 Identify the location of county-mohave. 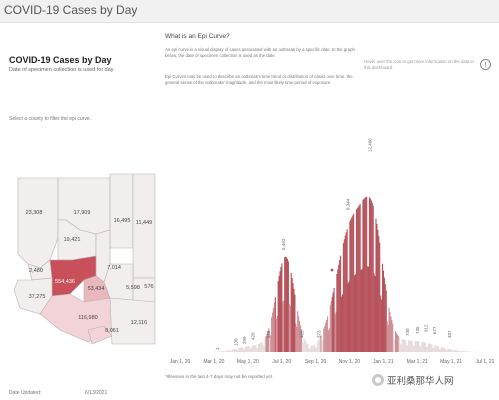
(38, 223).